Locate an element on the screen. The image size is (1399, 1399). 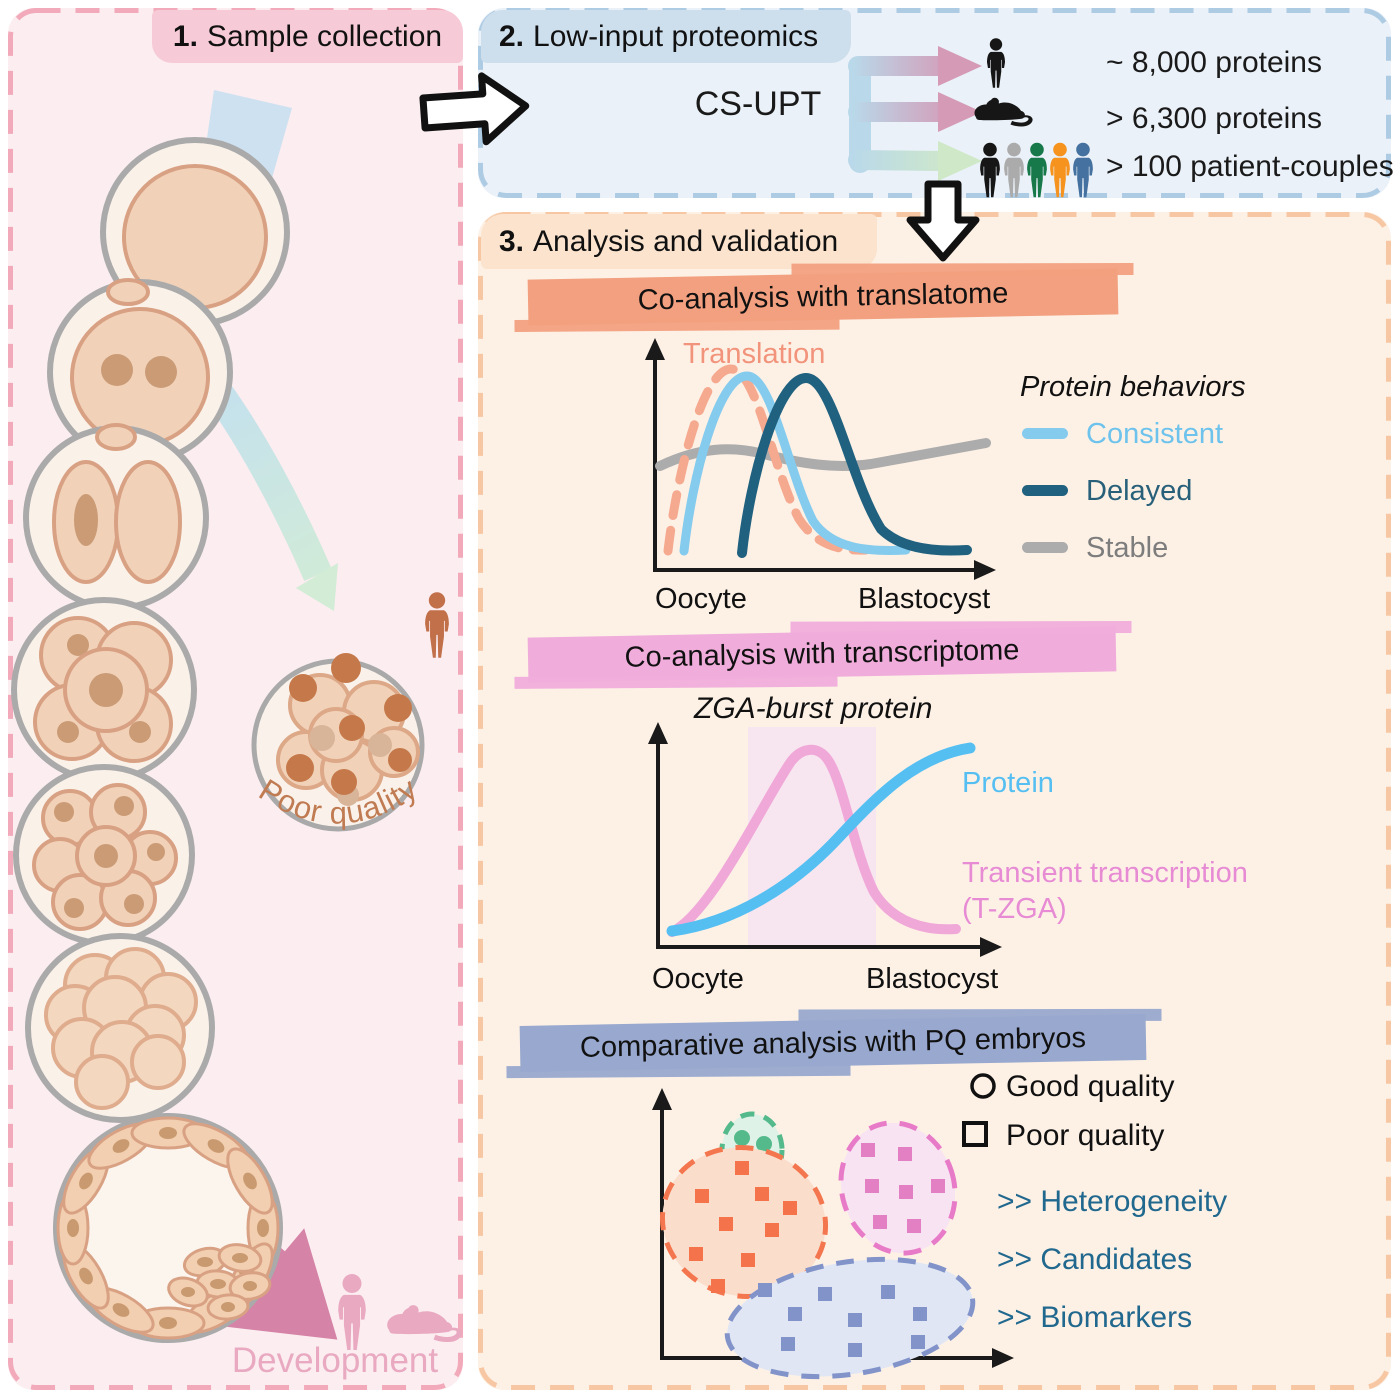
panel1-title-label: Sample collection is located at coordinates (324, 36).